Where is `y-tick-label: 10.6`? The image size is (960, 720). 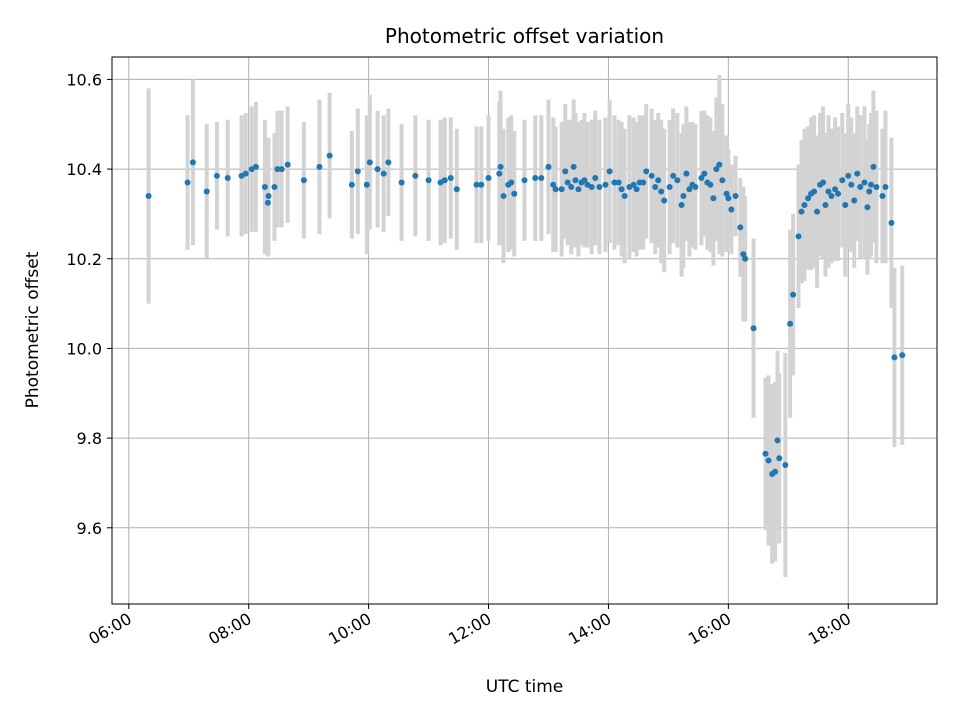 y-tick-label: 10.6 is located at coordinates (84, 79).